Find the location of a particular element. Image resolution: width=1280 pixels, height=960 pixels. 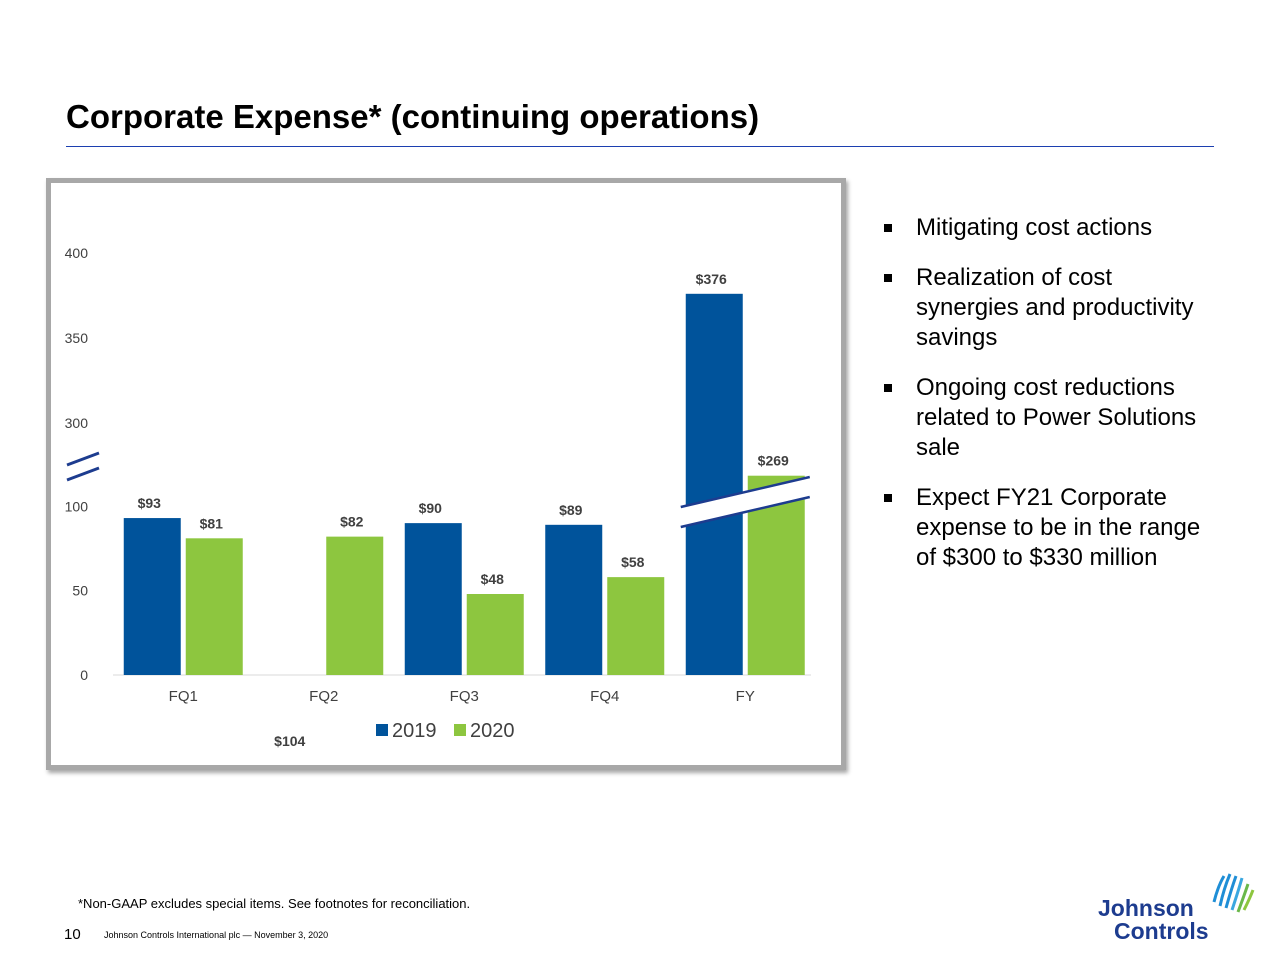

x-tick-label: FQ1 is located at coordinates (183, 696).